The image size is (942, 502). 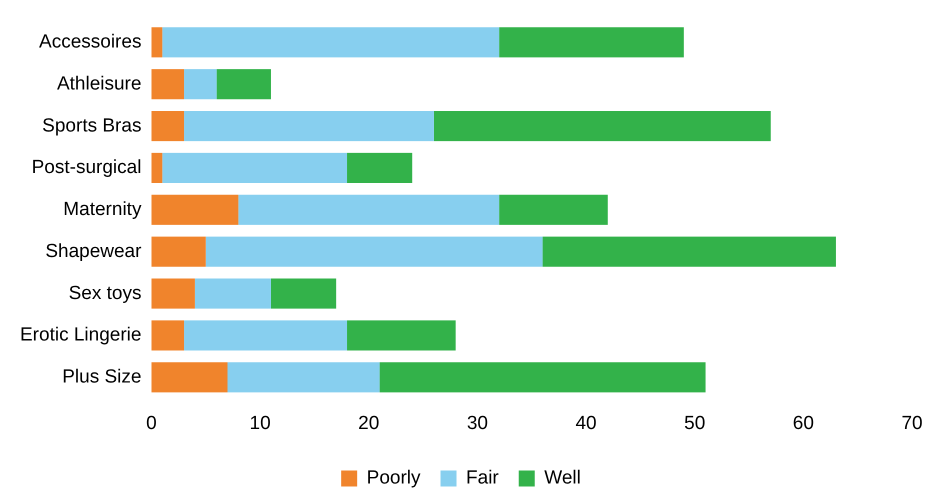 What do you see at coordinates (586, 423) in the screenshot?
I see `x-tick-label: 40` at bounding box center [586, 423].